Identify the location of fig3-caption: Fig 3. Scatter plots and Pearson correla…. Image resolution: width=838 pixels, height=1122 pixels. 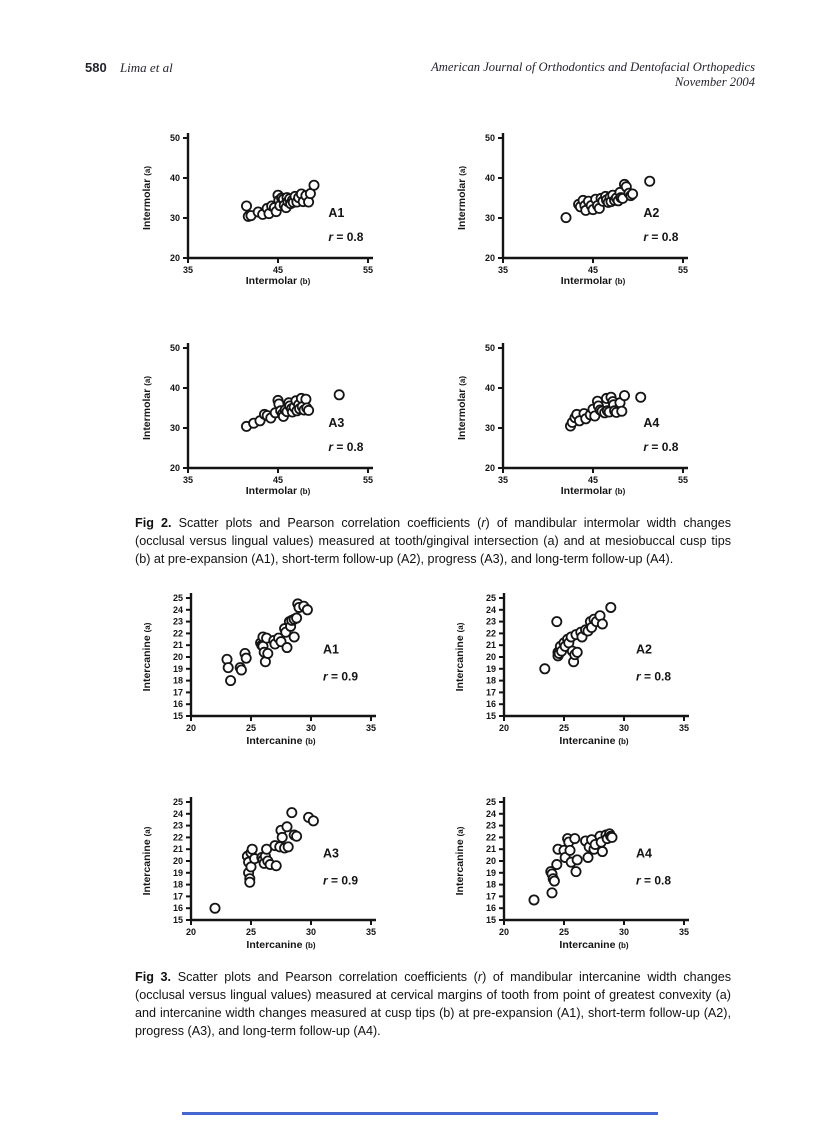
(433, 1004).